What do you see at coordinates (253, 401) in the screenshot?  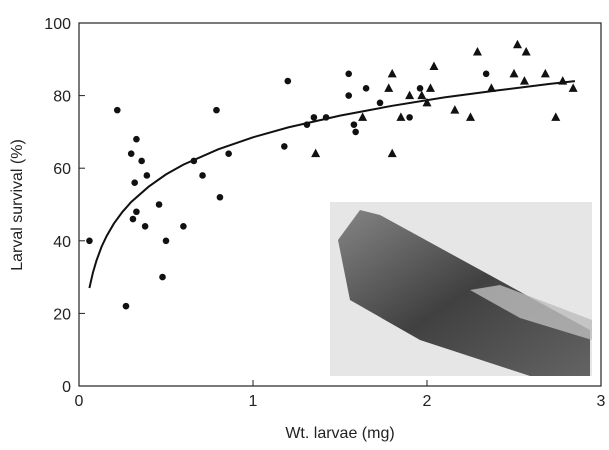 I see `x-tick-label: 1` at bounding box center [253, 401].